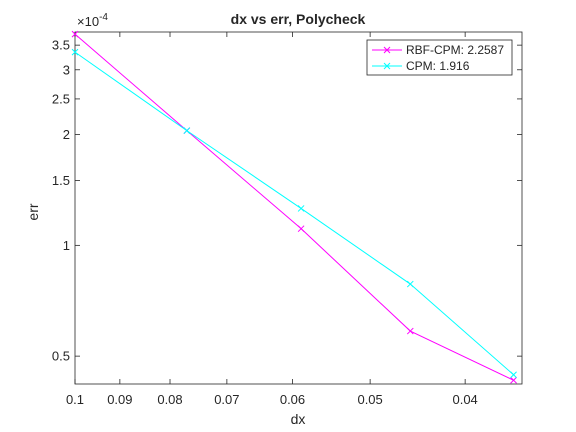 This screenshot has width=576, height=432. Describe the element at coordinates (119, 399) in the screenshot. I see `x-tick-label: 0.09` at that location.